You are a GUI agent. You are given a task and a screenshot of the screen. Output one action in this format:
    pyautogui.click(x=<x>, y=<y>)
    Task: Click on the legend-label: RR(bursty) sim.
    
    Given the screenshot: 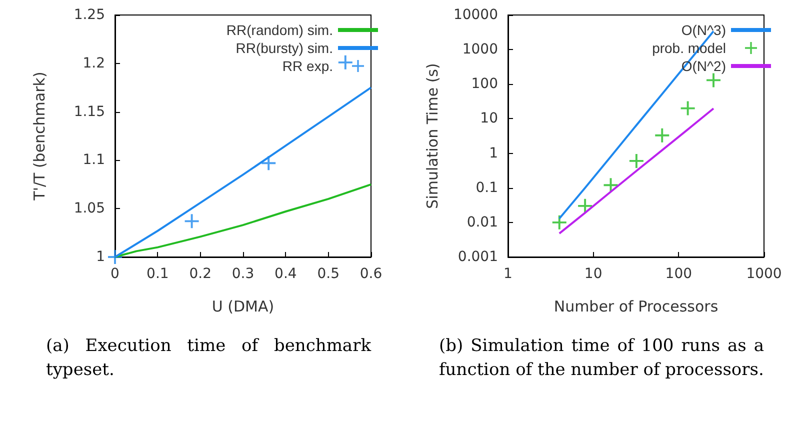 What is the action you would take?
    pyautogui.click(x=284, y=48)
    